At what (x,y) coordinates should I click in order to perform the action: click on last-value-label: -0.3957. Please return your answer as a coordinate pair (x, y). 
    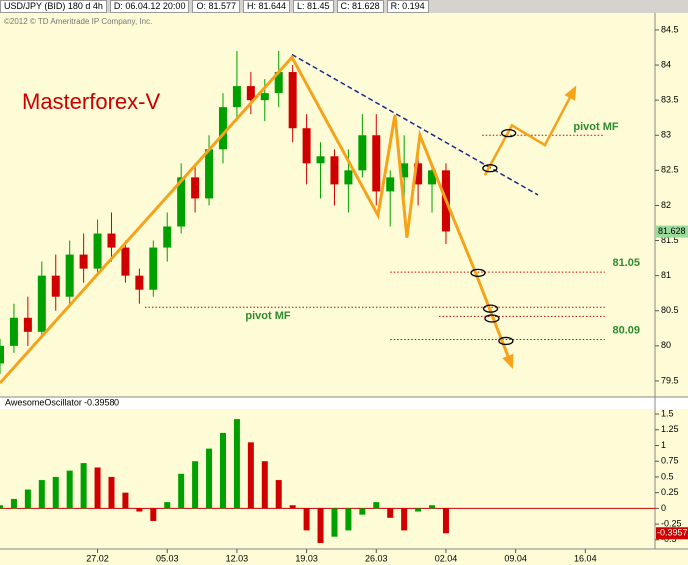
    Looking at the image, I should click on (672, 533).